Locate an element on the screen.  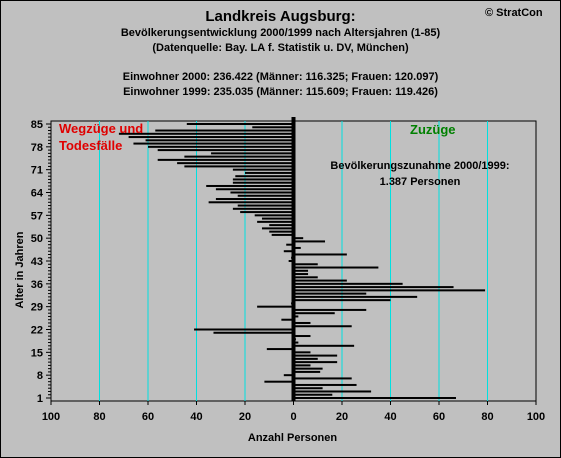
copyright-label: © StratCon is located at coordinates (514, 13).